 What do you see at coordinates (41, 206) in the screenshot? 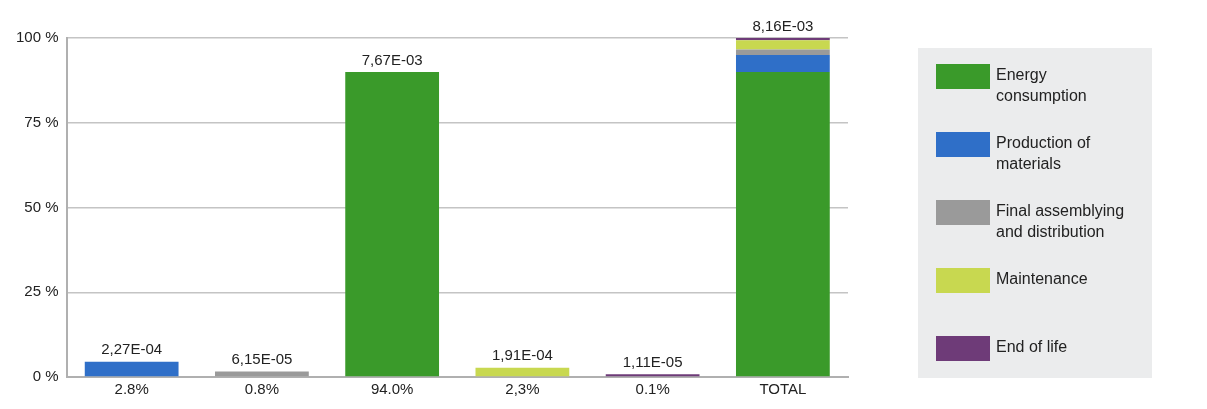
I see `y-tick-label: 50 %` at bounding box center [41, 206].